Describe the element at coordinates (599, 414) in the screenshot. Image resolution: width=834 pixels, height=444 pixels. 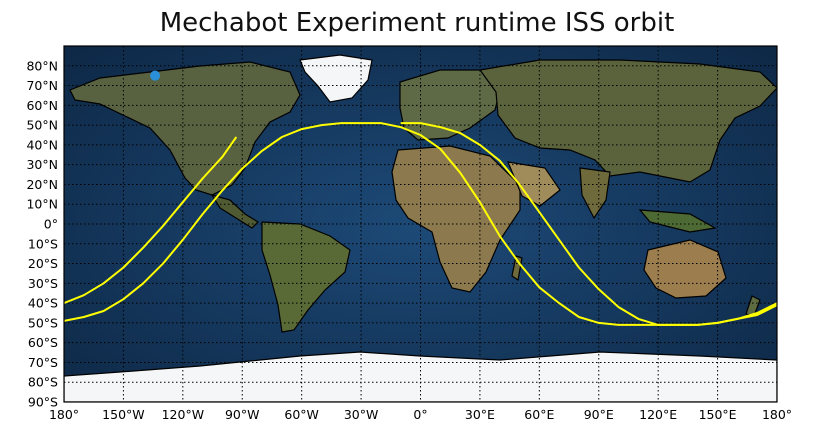
I see `longitude-tick-label: 90°E` at that location.